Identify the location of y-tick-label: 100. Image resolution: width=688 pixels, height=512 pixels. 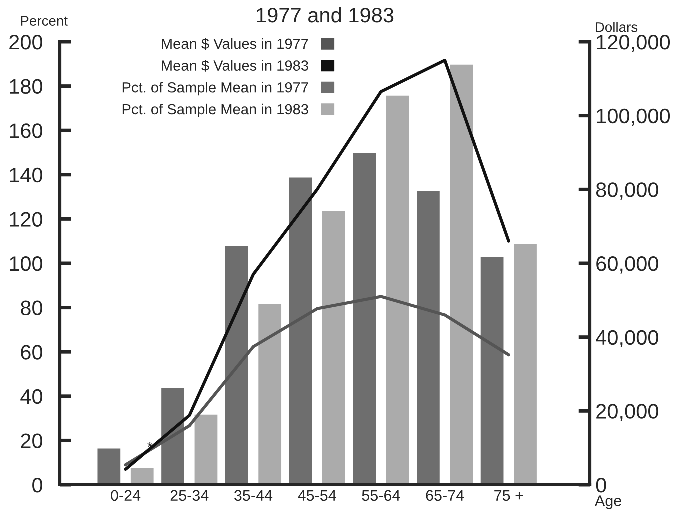
(26, 264).